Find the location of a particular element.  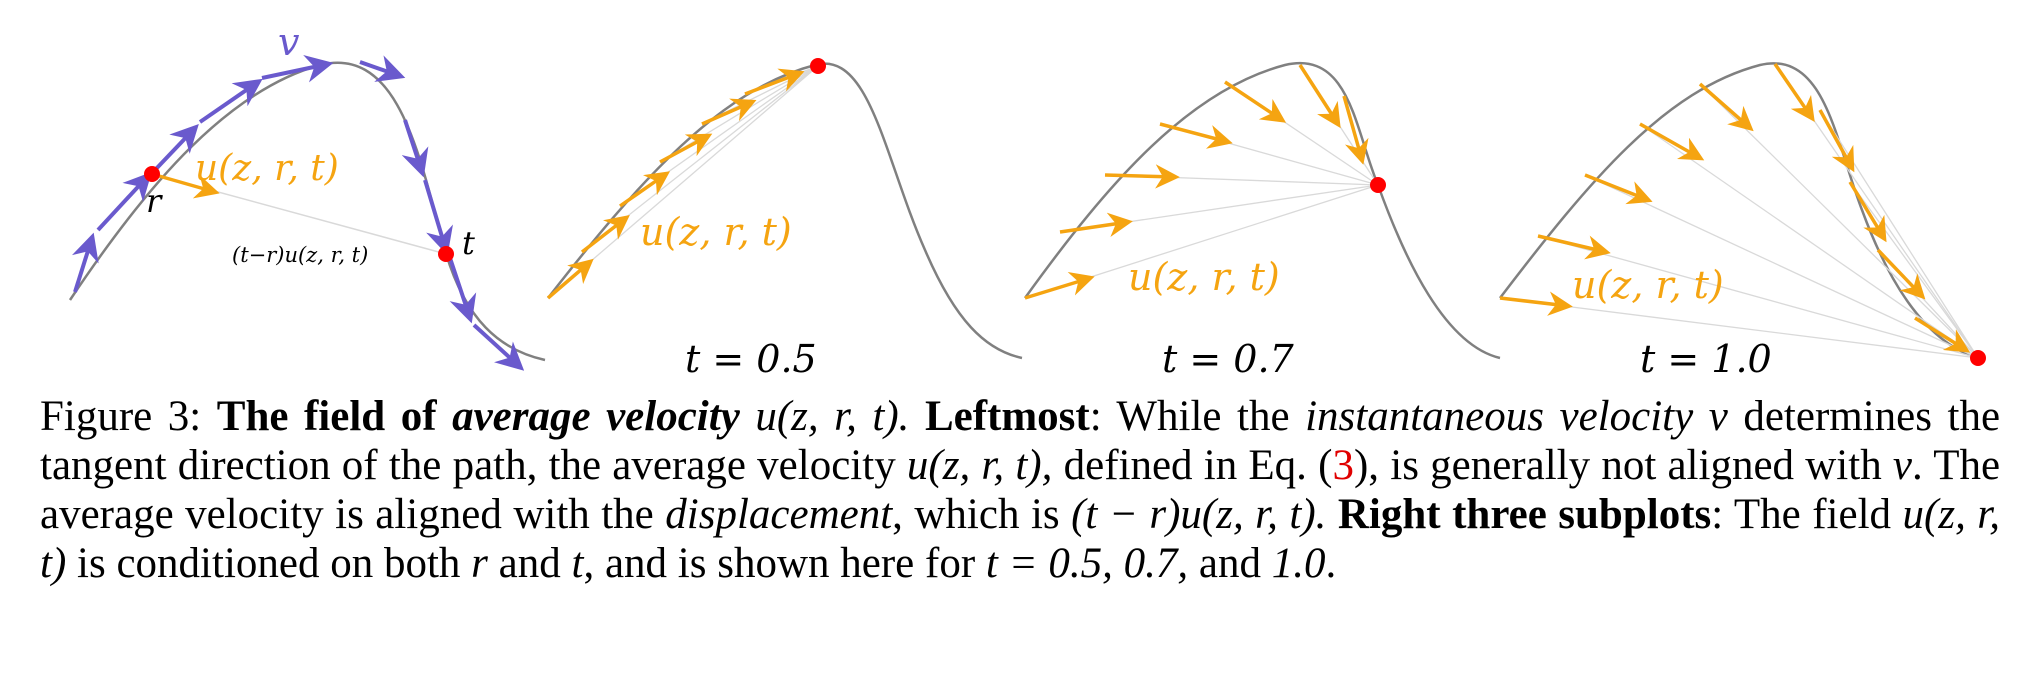

caption-text: , which is is located at coordinates (976, 514).